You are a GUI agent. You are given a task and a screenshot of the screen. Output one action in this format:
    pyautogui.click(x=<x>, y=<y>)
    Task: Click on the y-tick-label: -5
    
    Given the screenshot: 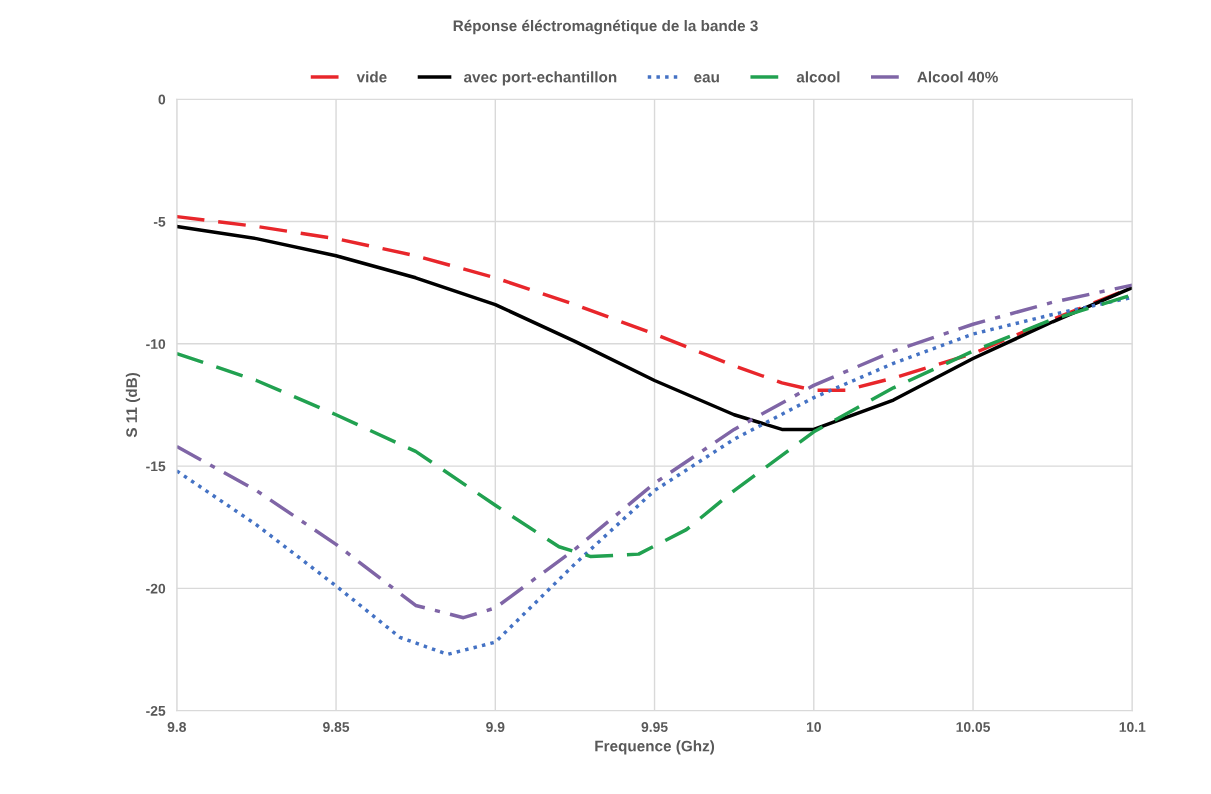 What is the action you would take?
    pyautogui.click(x=159, y=222)
    